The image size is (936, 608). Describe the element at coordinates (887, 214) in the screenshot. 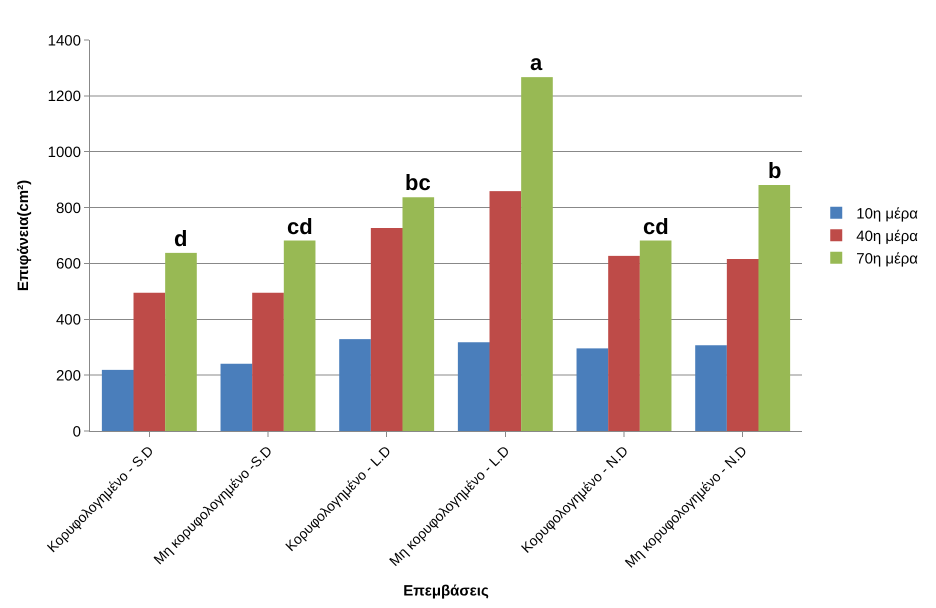

I see `legend-label: 10η μέρα` at that location.